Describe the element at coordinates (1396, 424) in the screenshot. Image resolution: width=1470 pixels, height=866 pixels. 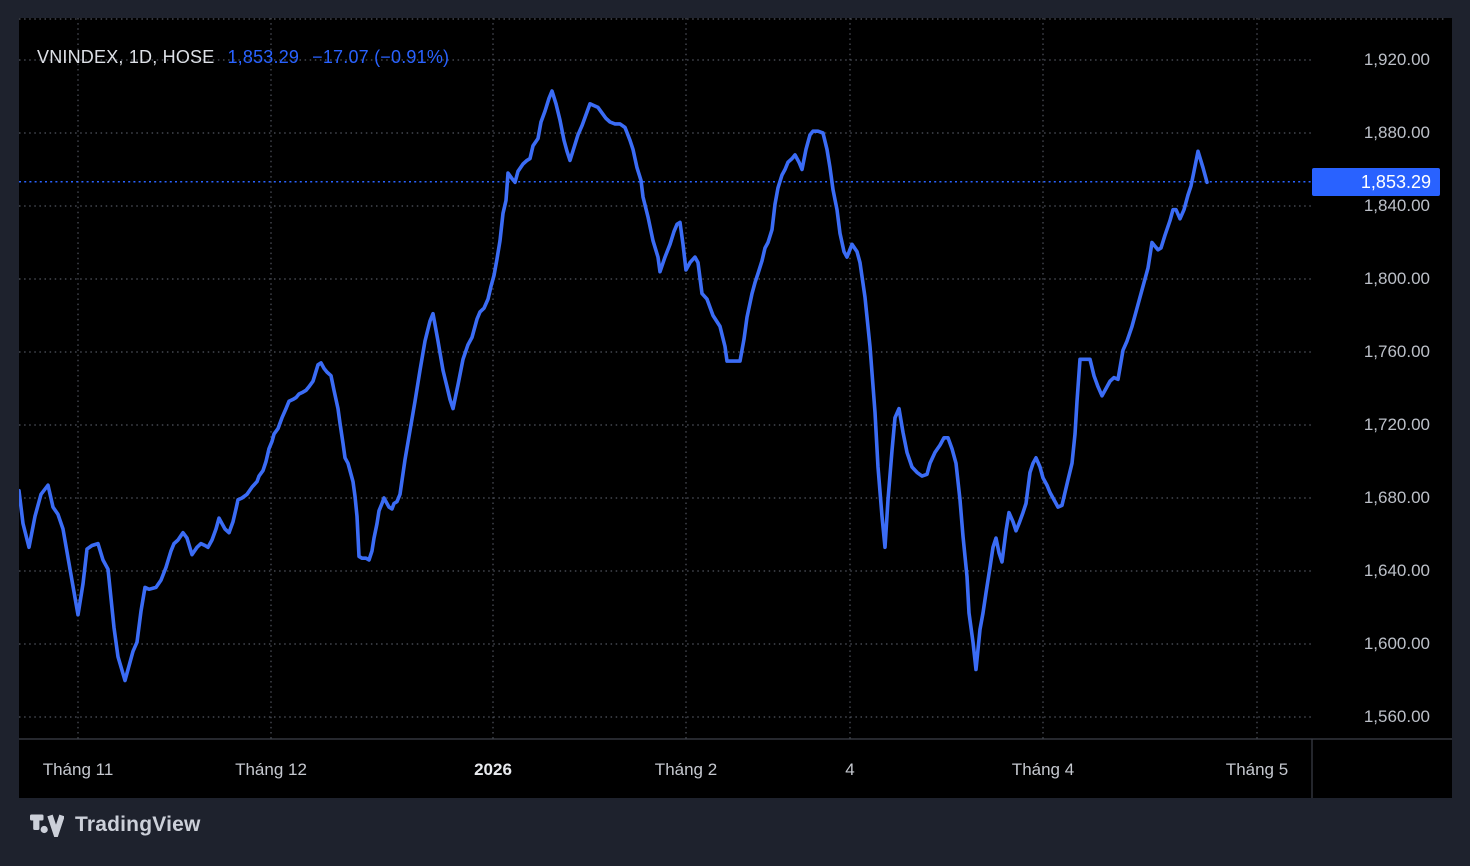
I see `price-axis-label: 1,720.00` at that location.